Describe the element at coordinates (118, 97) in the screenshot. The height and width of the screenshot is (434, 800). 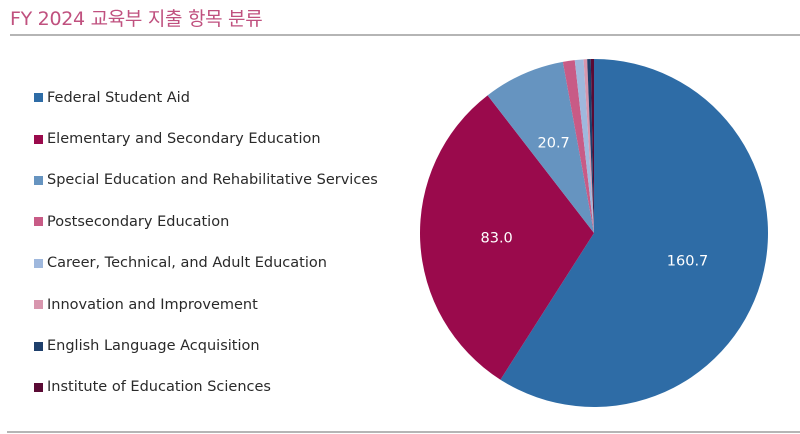
I see `legend-label: Federal Student Aid` at that location.